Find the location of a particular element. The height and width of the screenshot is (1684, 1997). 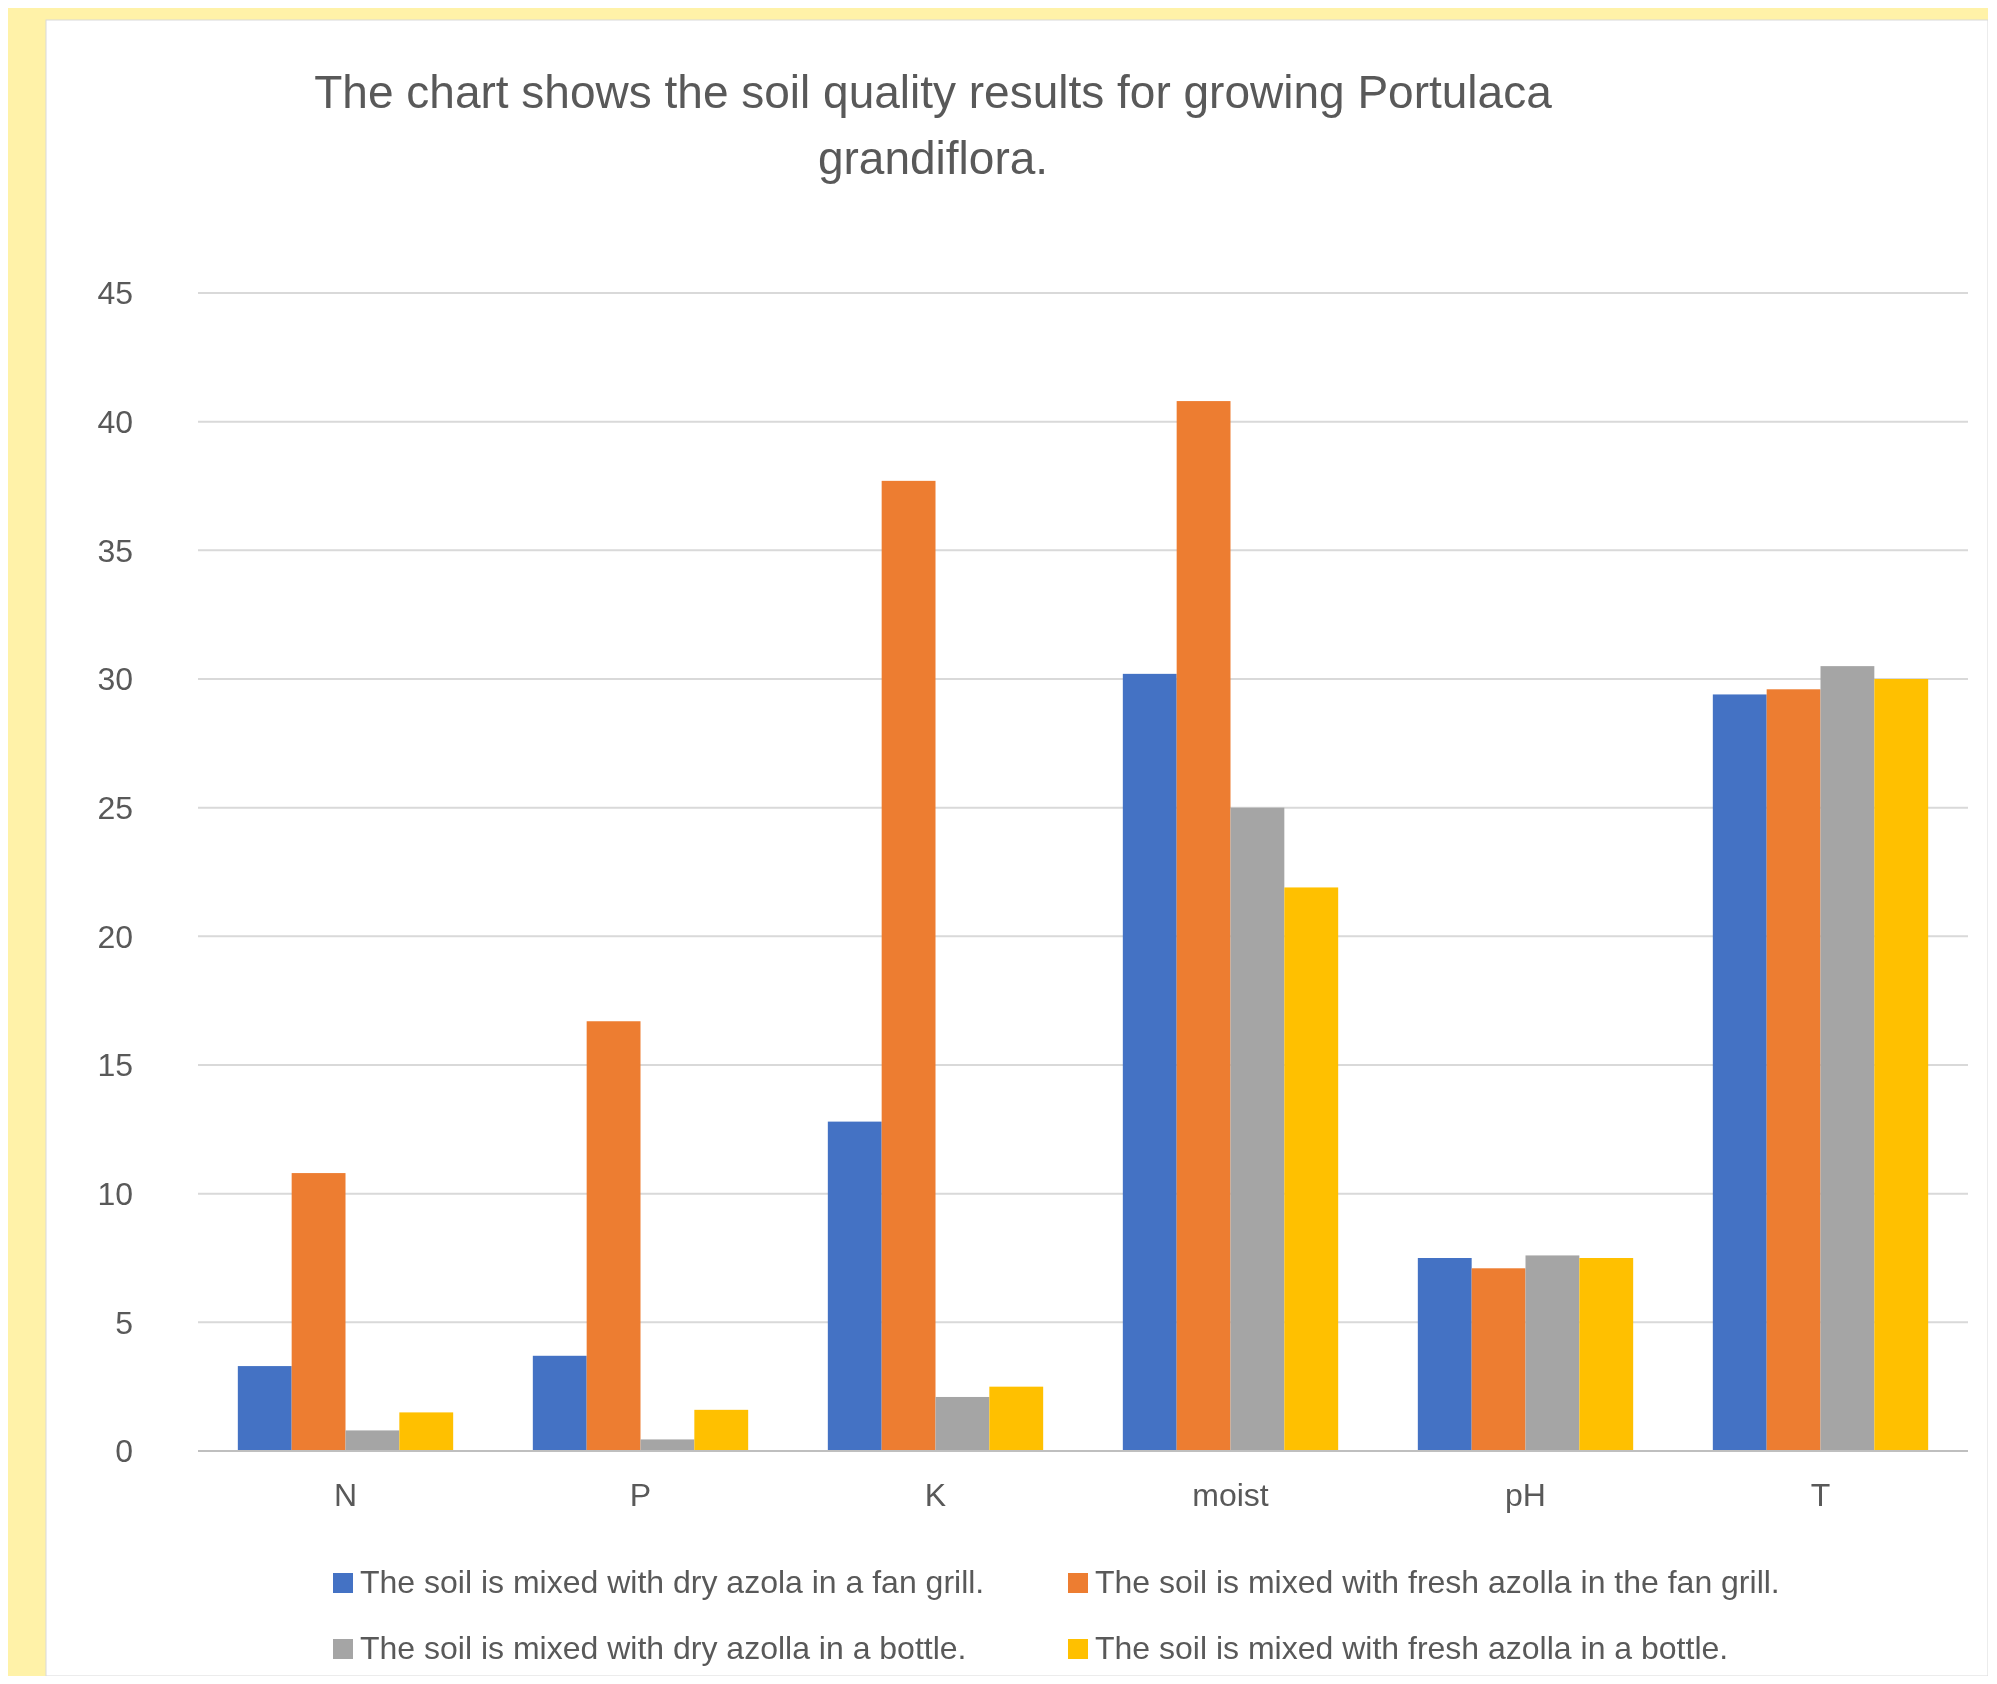

y-tick-label: 0 is located at coordinates (124, 1451).